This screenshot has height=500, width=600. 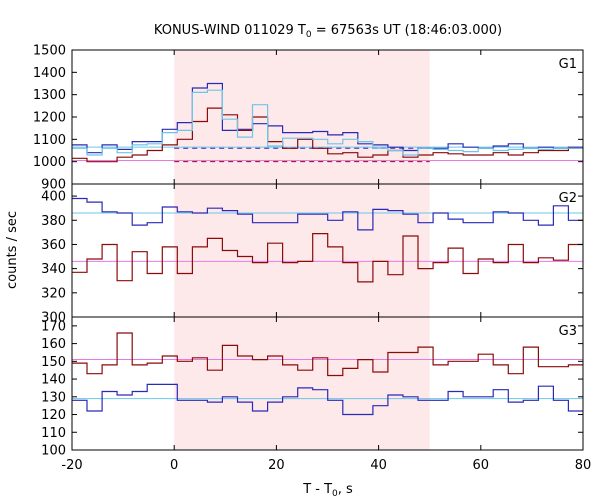 I want to click on panel-G3-y-tick-label: 140, so click(x=53, y=380).